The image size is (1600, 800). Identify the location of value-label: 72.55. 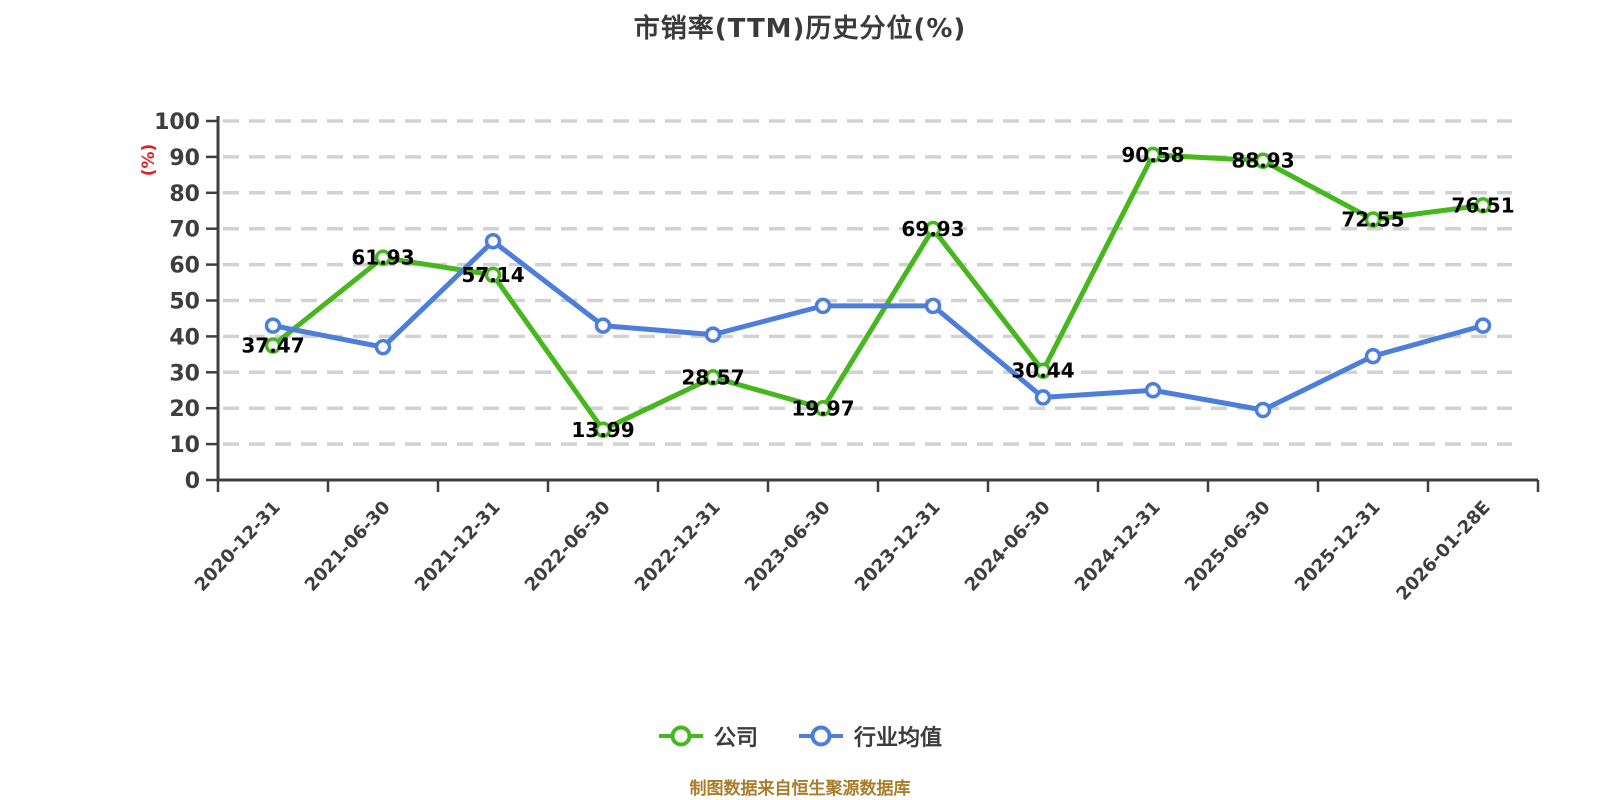
(1372, 220).